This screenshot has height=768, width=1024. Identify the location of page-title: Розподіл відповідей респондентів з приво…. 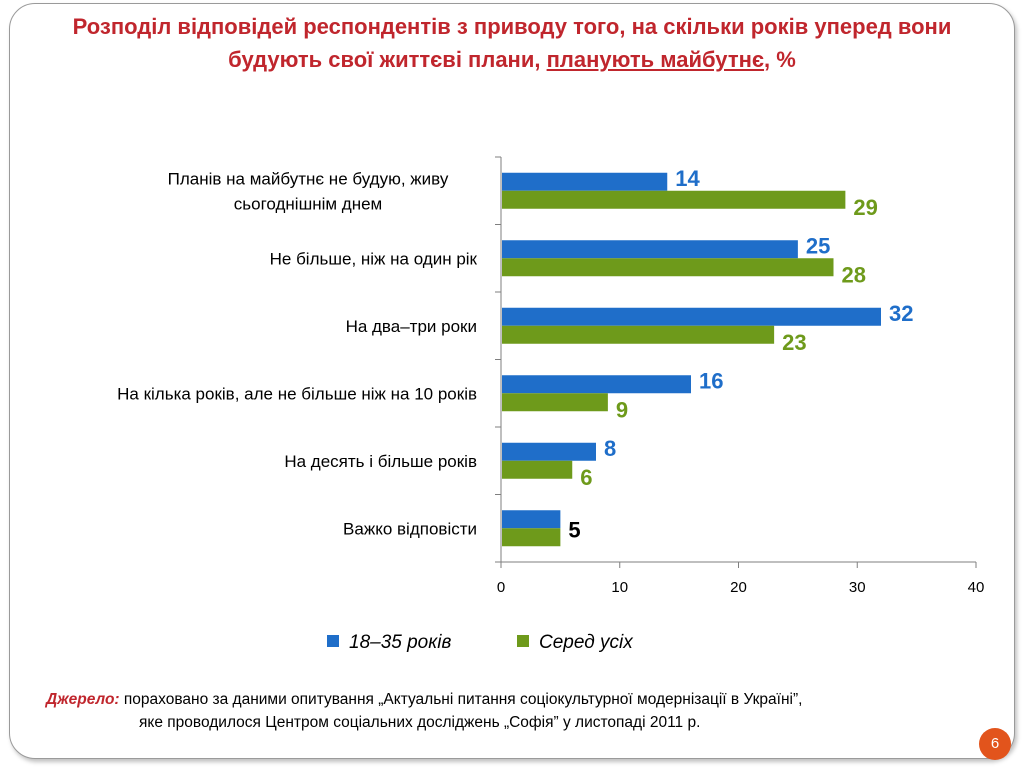
(512, 43).